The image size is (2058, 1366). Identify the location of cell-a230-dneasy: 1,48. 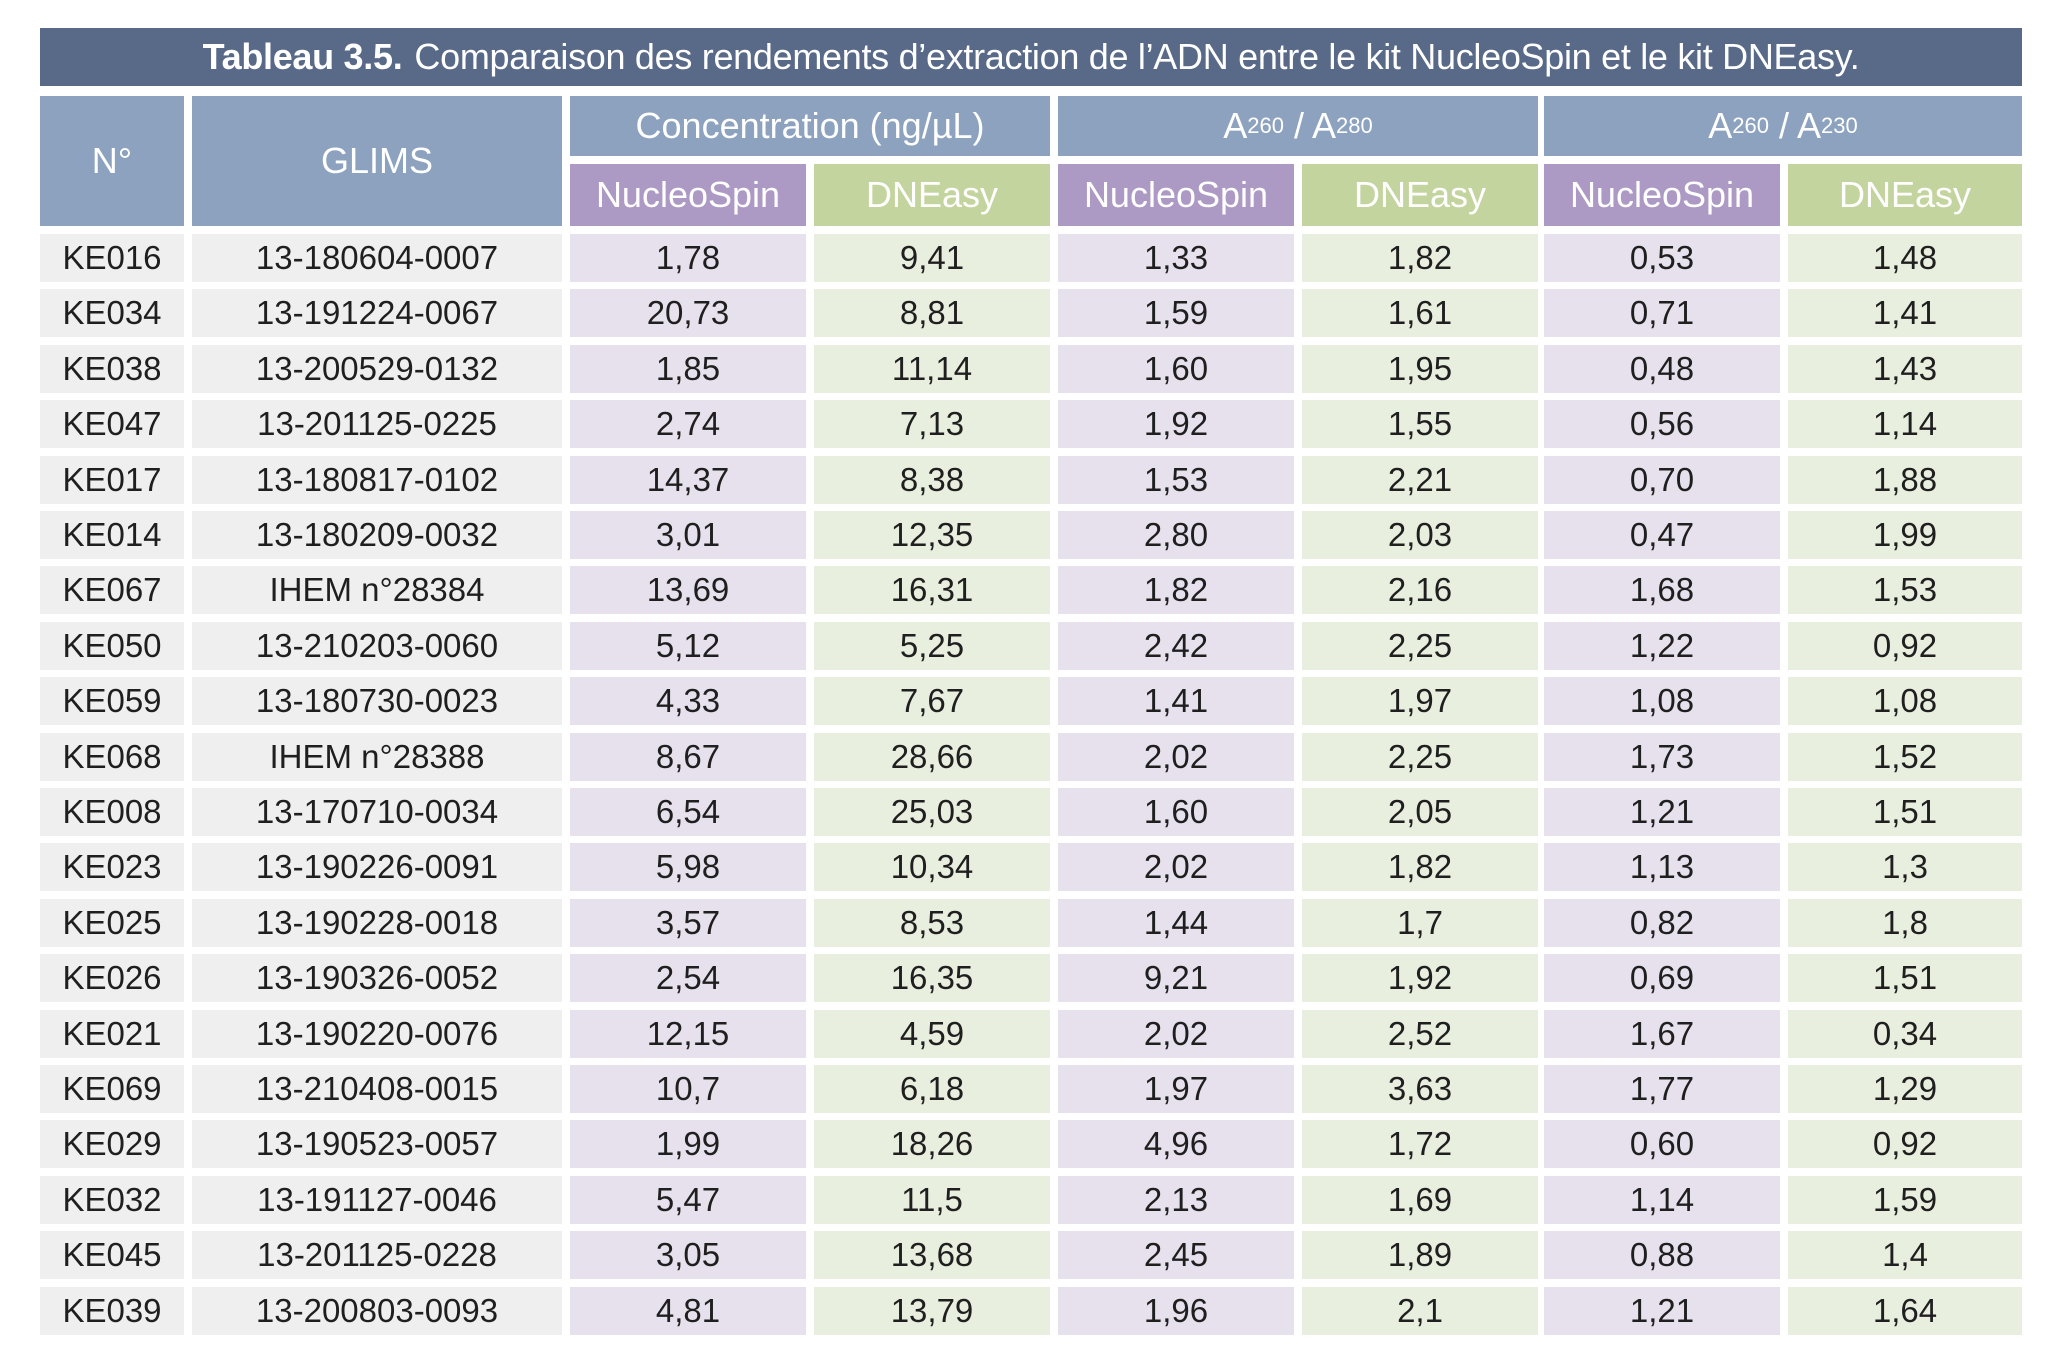
(1905, 258).